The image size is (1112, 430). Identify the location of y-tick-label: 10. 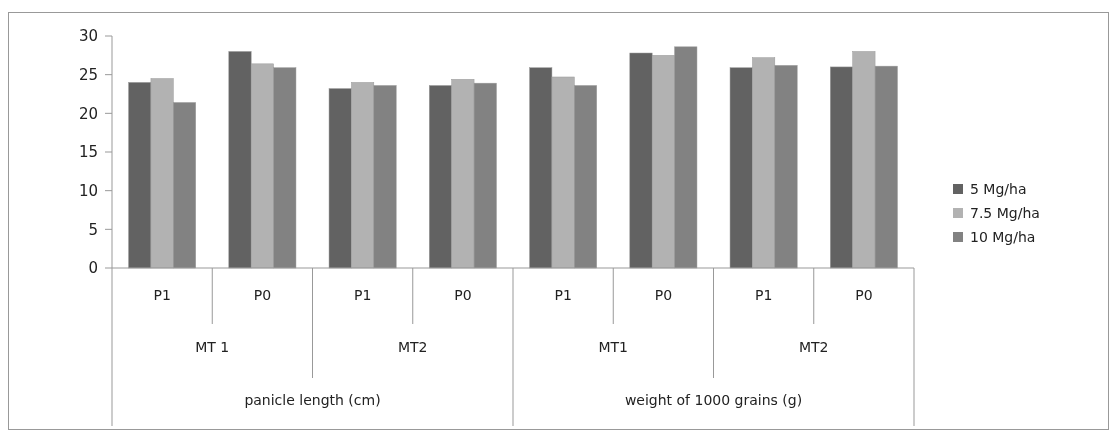
(88, 190).